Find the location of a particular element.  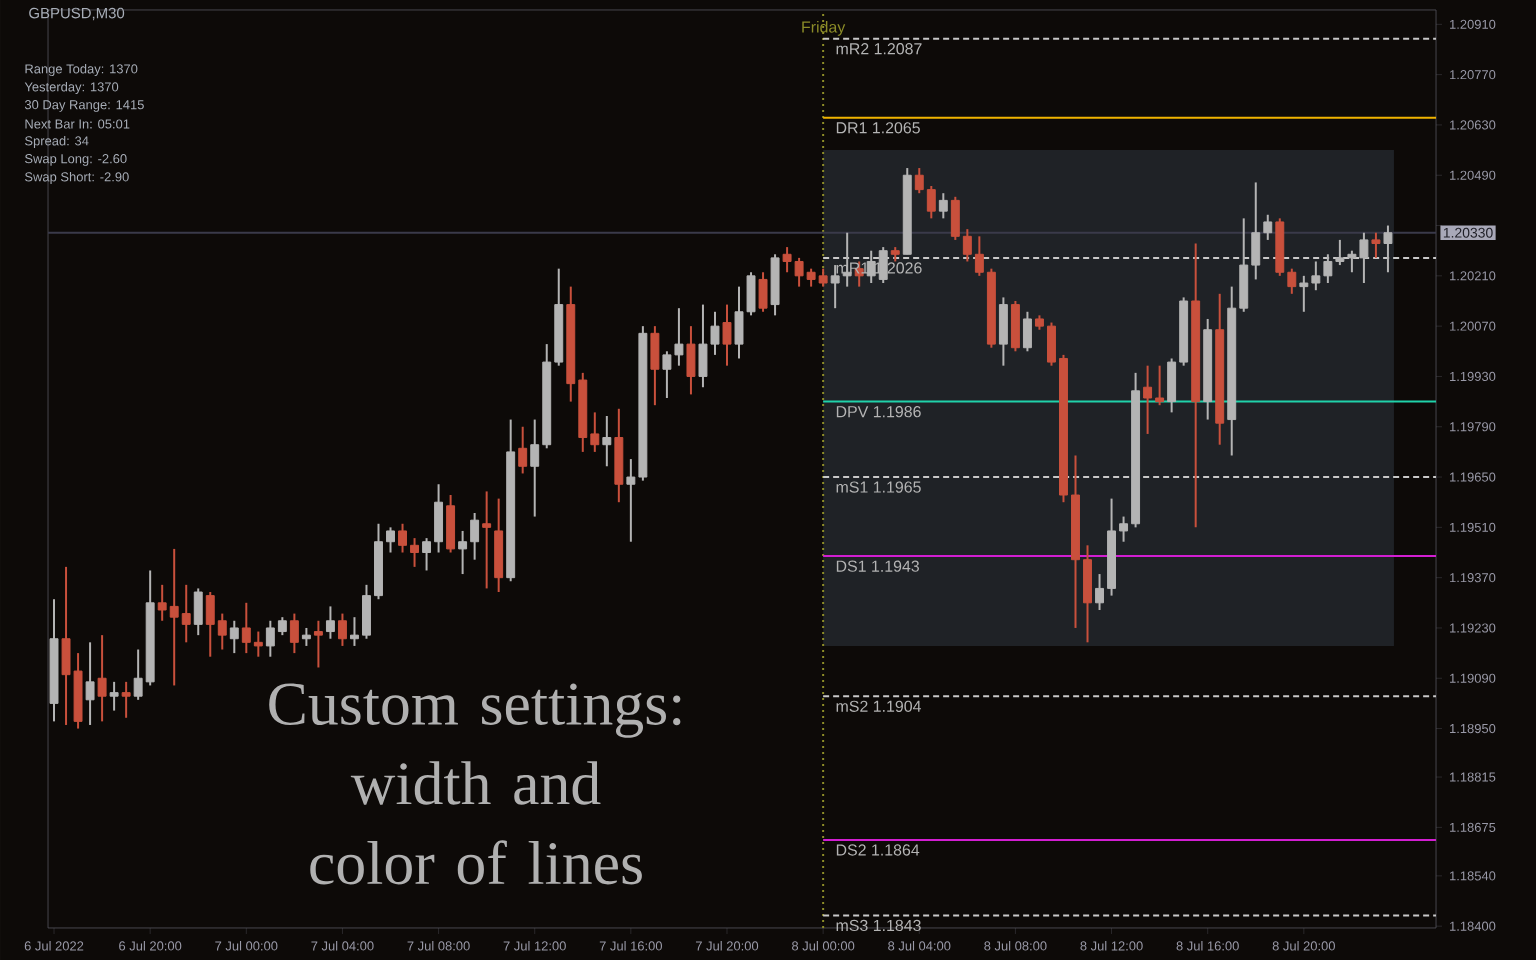

annotation: Custom settings: width and color of lines is located at coordinates (475, 784).